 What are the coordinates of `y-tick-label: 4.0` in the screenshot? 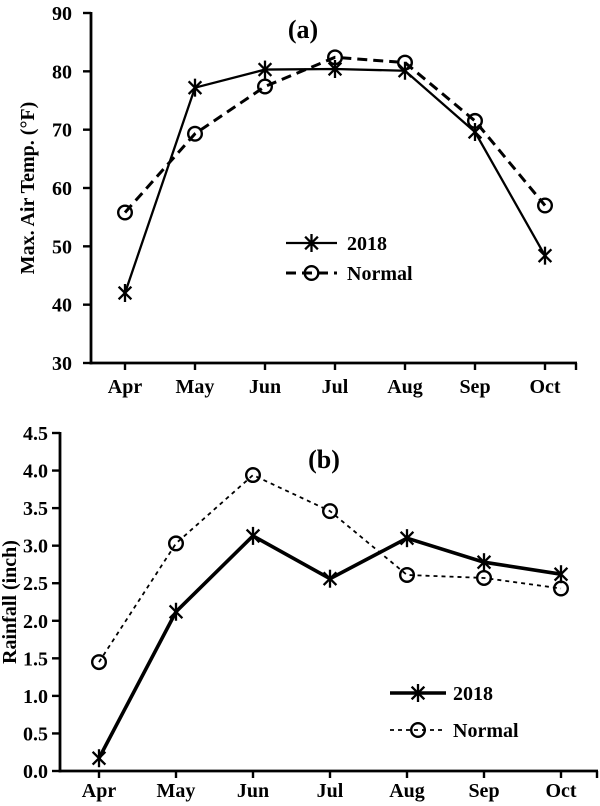 It's located at (35, 472).